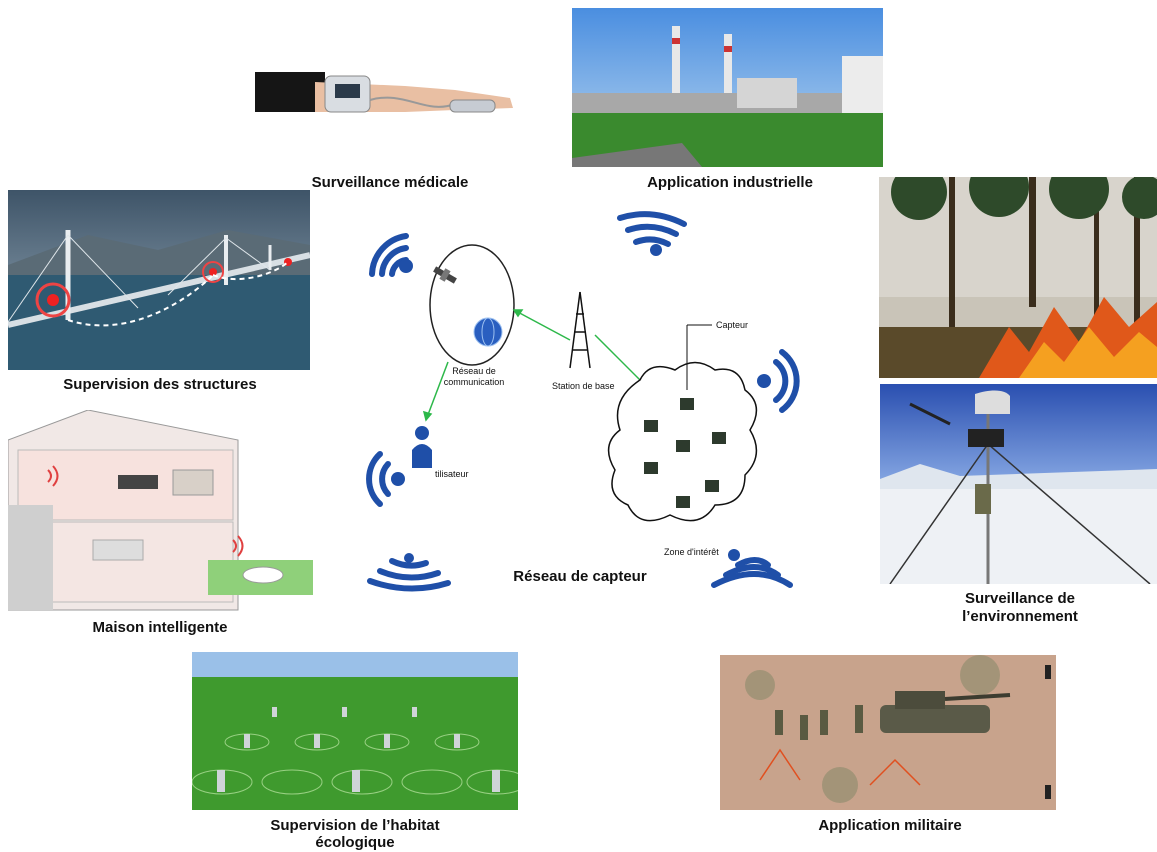 The width and height of the screenshot is (1157, 852). I want to click on military-image, so click(888, 732).